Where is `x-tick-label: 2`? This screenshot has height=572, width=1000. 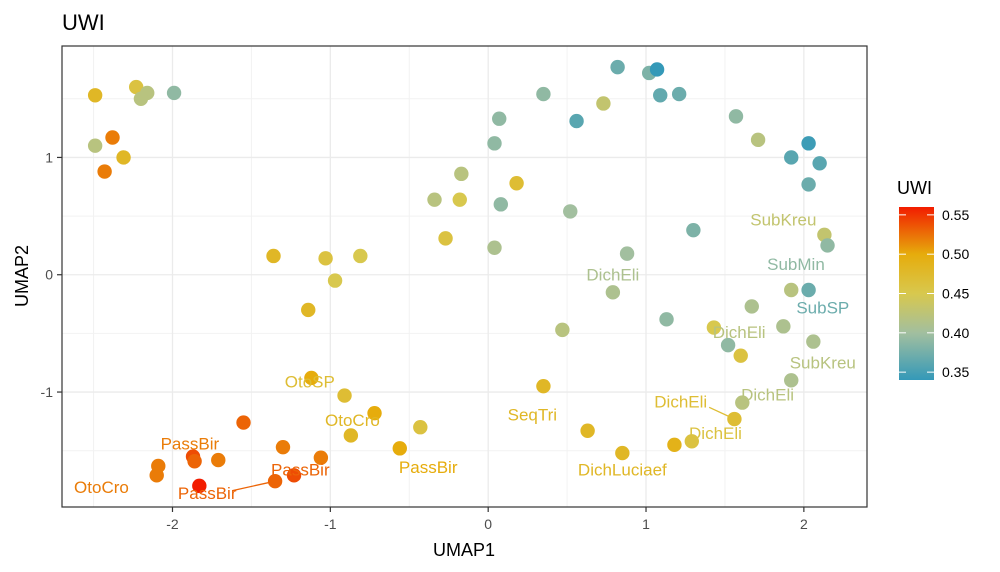
x-tick-label: 2 is located at coordinates (804, 524).